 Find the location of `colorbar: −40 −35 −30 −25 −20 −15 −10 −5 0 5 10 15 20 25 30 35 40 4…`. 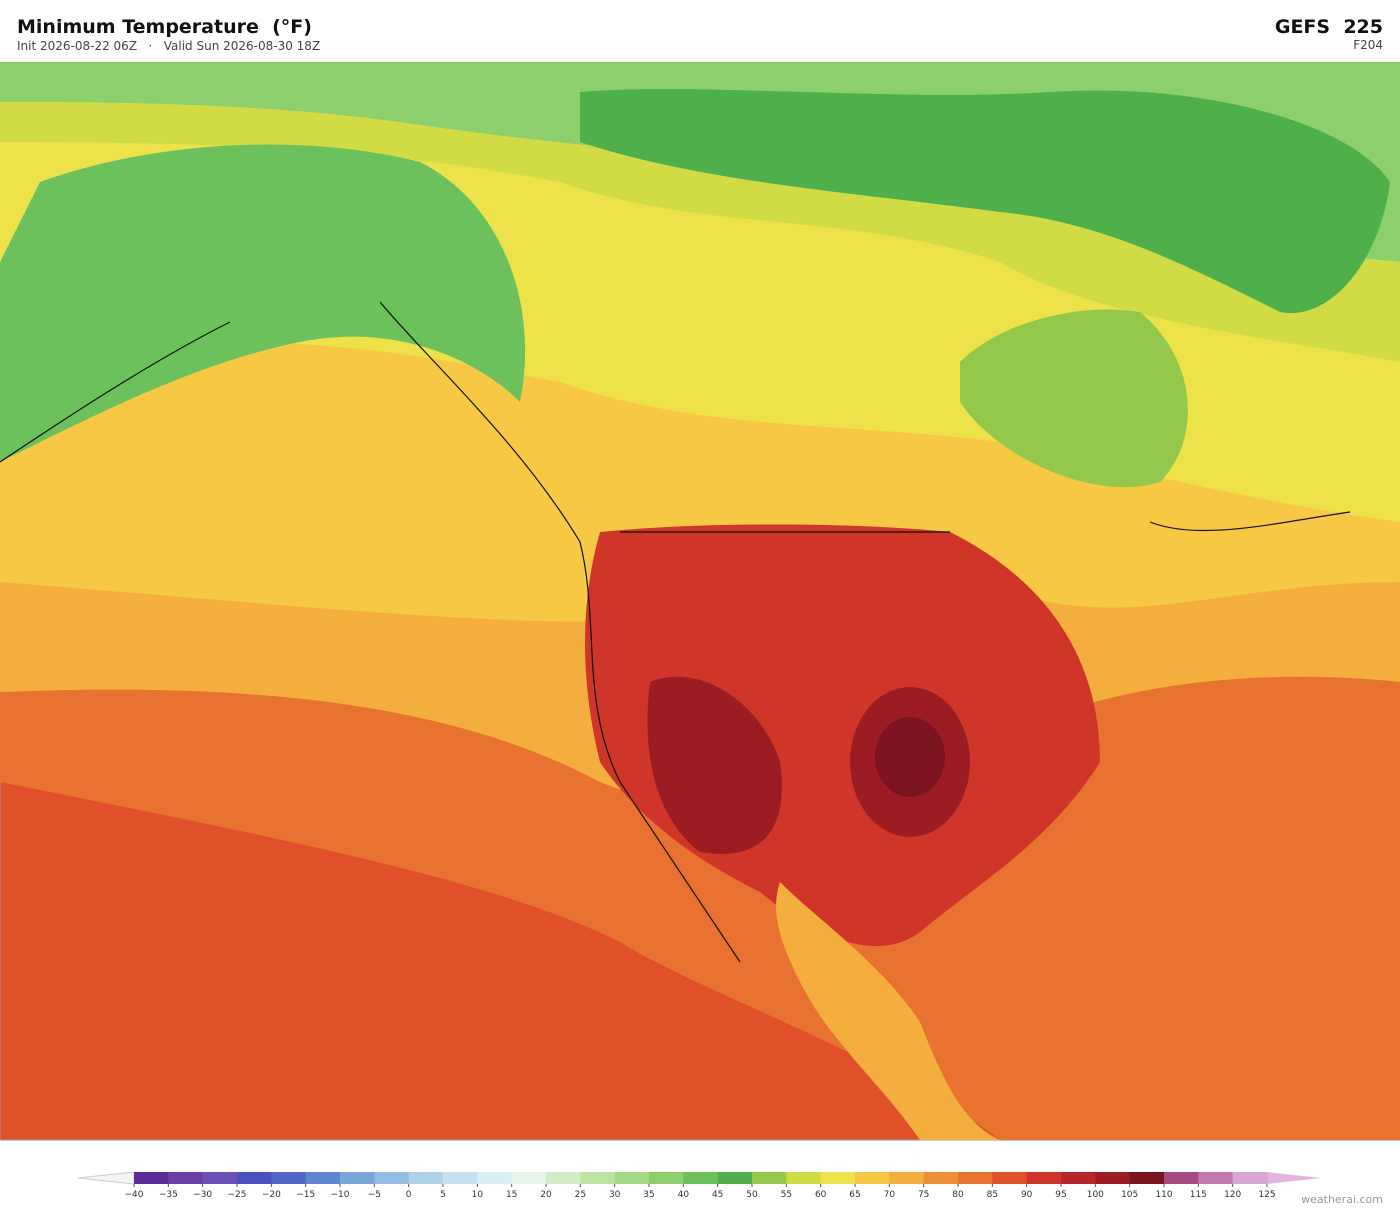

colorbar: −40 −35 −30 −25 −20 −15 −10 −5 0 5 10 15 20 25 30 35 40 4… is located at coordinates (699, 1185).